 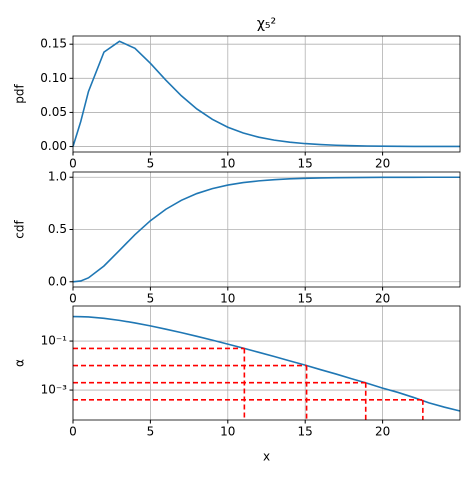 I want to click on y-tick-label: 0.00, so click(x=53, y=146).